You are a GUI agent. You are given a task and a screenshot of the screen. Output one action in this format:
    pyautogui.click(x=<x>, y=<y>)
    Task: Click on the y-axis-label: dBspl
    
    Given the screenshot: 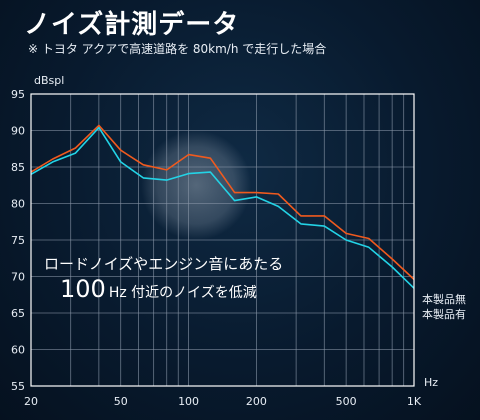 What is the action you would take?
    pyautogui.click(x=49, y=80)
    